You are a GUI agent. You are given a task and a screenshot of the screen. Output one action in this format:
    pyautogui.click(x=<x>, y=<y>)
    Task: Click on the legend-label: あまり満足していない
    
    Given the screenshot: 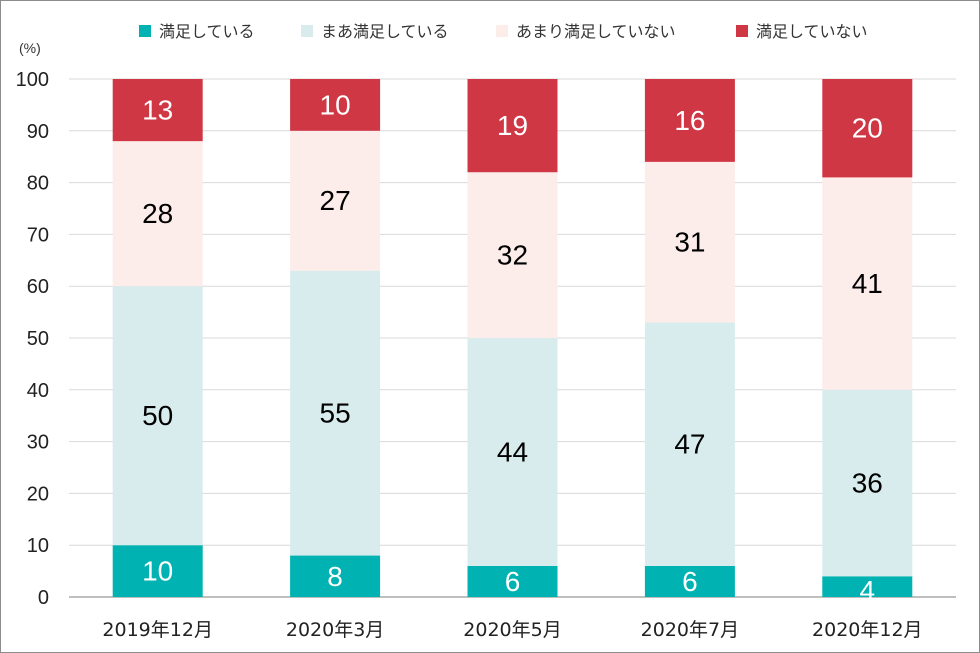 What is the action you would take?
    pyautogui.click(x=596, y=31)
    